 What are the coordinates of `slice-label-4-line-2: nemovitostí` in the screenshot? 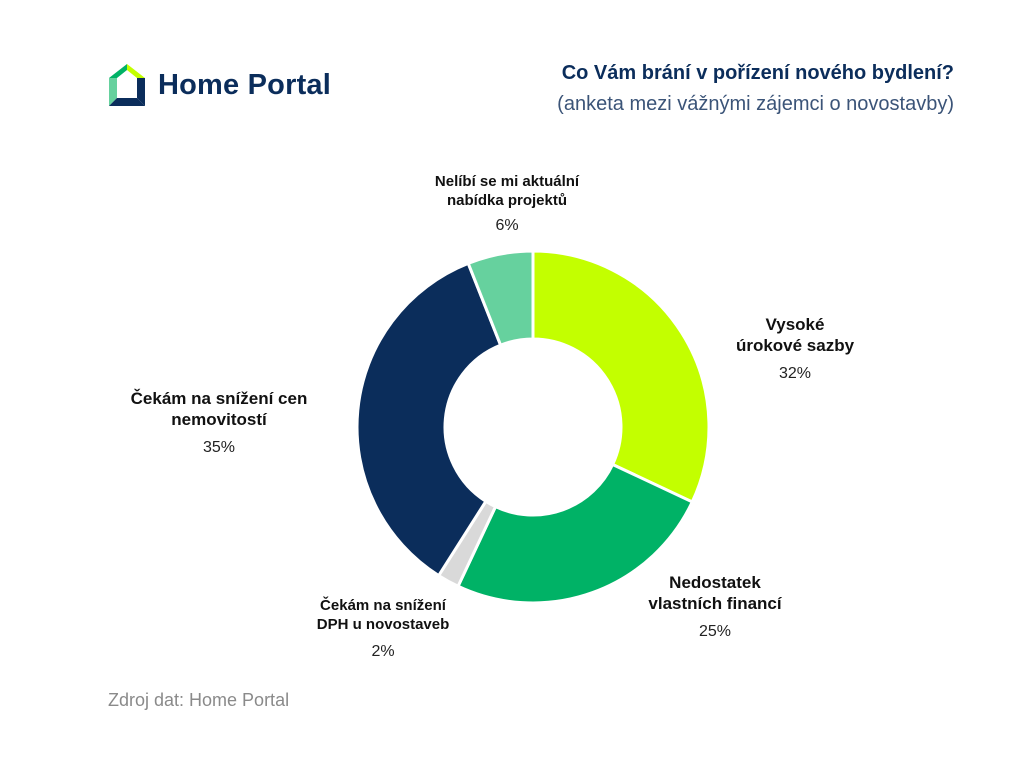 It's located at (219, 419).